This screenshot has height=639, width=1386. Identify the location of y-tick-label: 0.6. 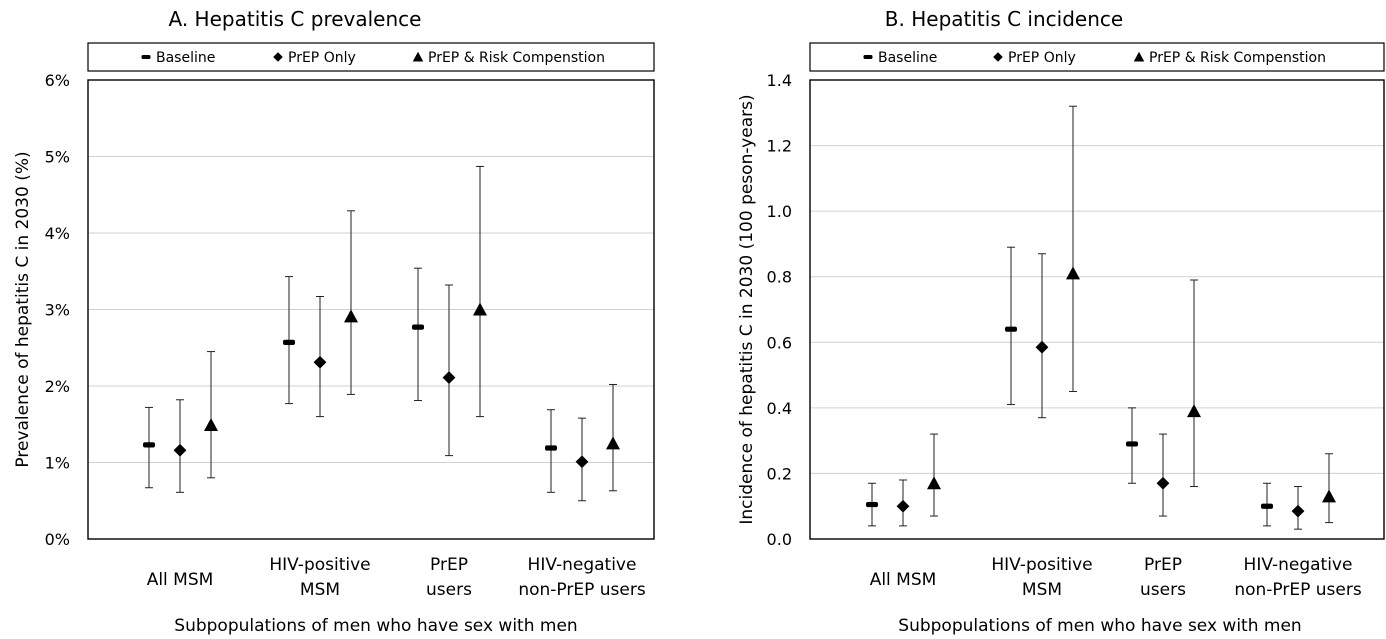
(779, 342).